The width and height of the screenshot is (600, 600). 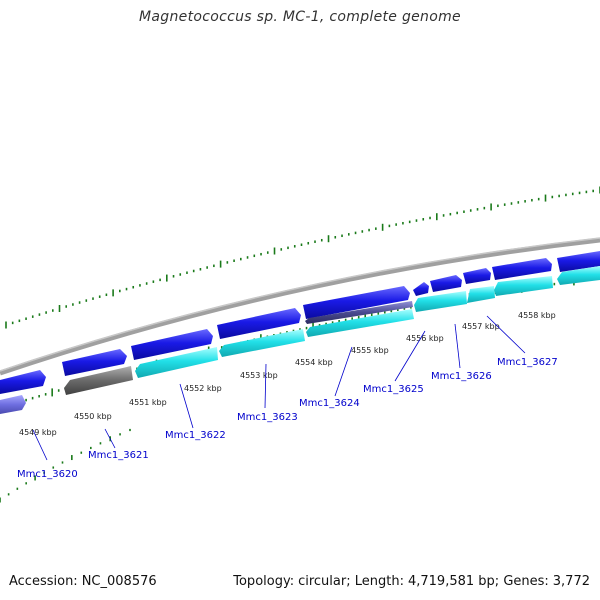 I want to click on topology-value: circular, so click(x=322, y=581).